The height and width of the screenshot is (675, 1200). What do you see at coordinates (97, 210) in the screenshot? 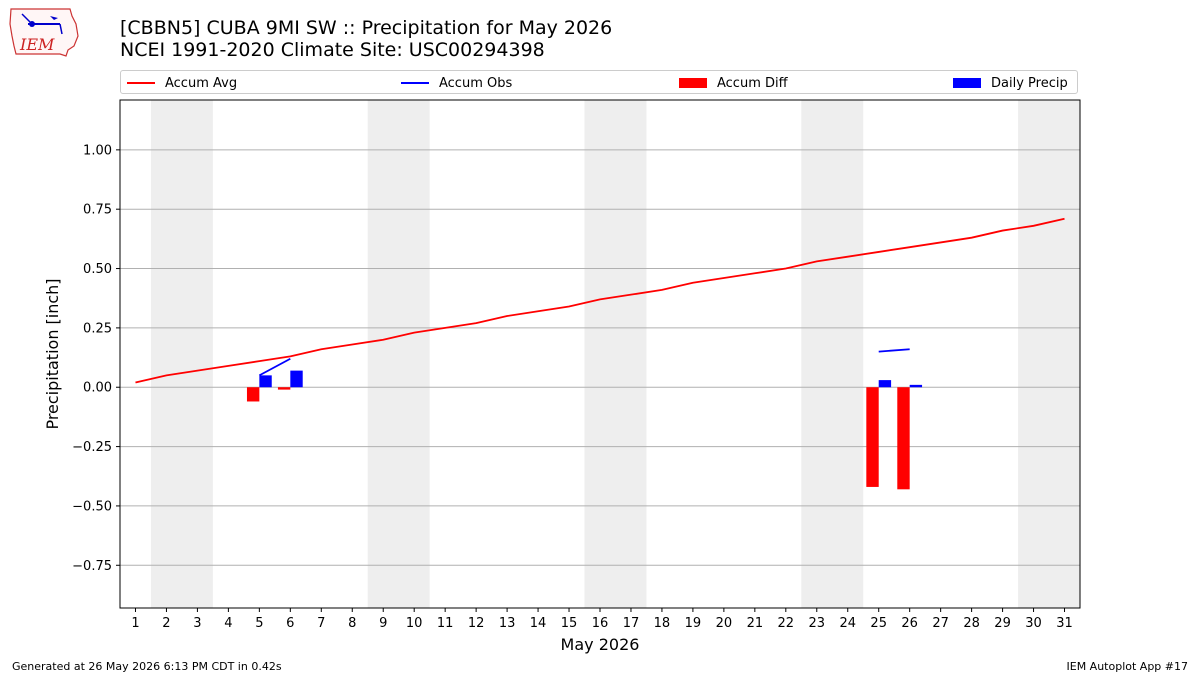
I see `y-tick-label: 0.75` at bounding box center [97, 210].